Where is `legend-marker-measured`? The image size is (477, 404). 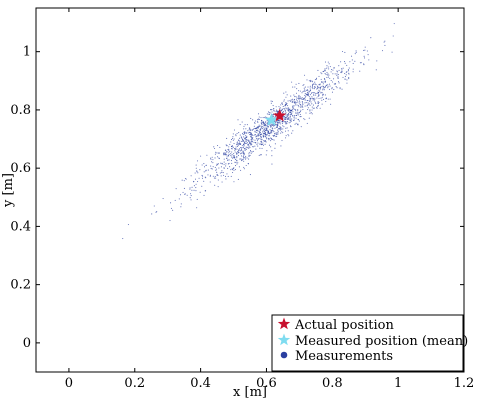 legend-marker-measured is located at coordinates (284, 339).